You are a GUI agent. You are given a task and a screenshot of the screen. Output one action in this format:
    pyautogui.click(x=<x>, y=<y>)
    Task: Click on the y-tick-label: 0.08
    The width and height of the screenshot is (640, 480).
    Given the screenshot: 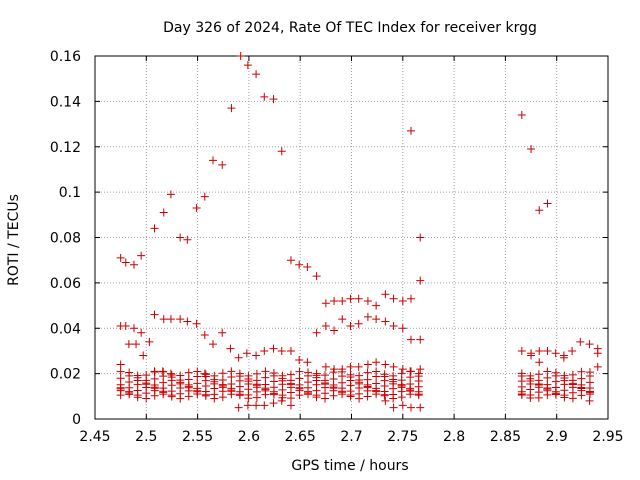 What is the action you would take?
    pyautogui.click(x=65, y=239)
    